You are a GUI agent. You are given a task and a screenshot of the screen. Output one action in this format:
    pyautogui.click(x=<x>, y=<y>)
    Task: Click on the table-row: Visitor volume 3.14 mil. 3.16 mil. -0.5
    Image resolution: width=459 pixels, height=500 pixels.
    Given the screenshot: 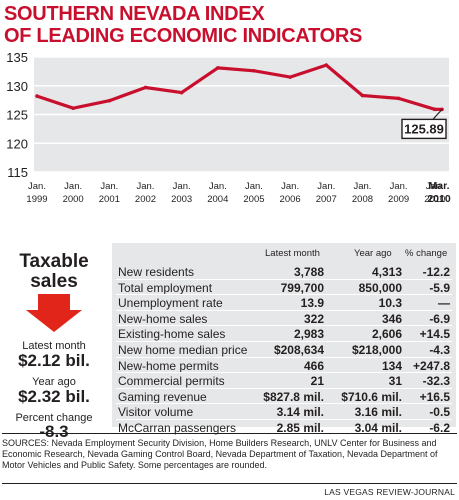 What is the action you would take?
    pyautogui.click(x=284, y=412)
    